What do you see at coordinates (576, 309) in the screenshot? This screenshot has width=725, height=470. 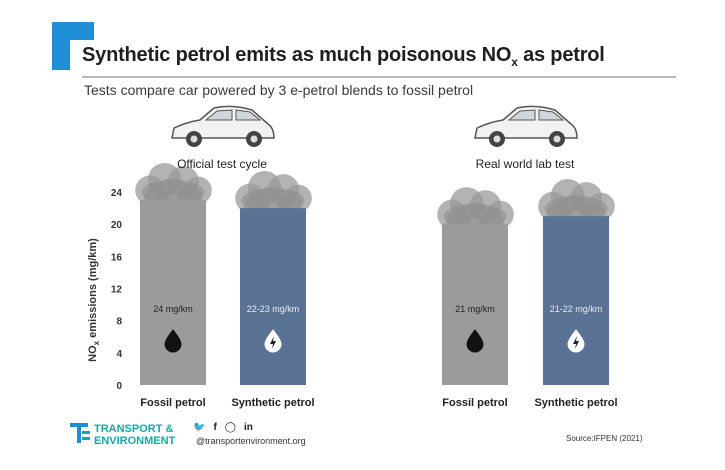 I see `bar-value-label: 21-22 mg/km` at bounding box center [576, 309].